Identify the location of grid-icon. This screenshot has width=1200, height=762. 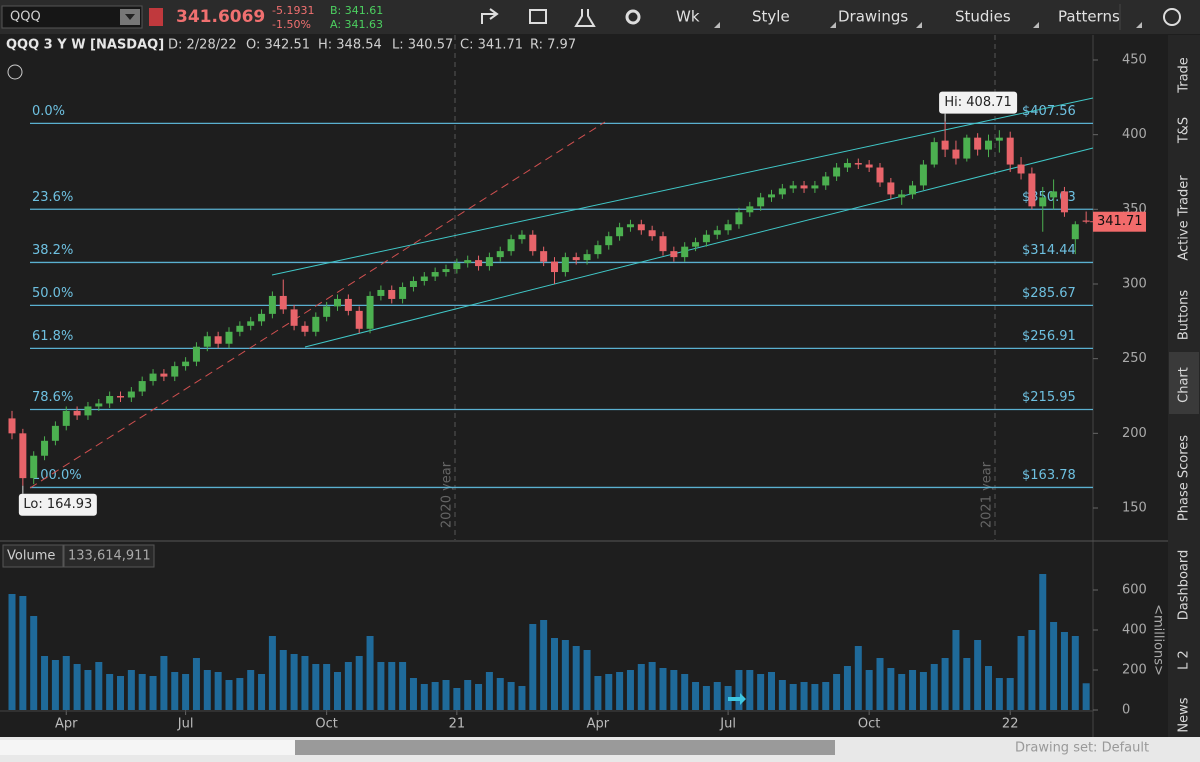
(538, 16).